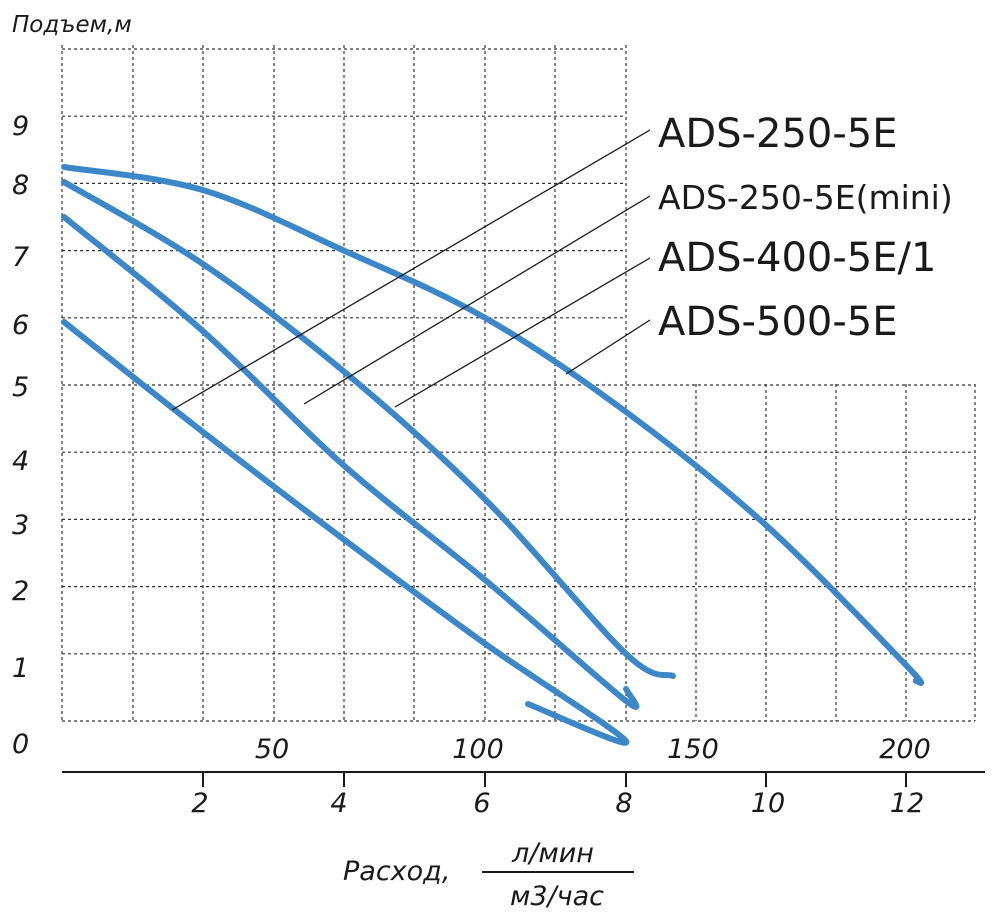 The width and height of the screenshot is (995, 917). What do you see at coordinates (20, 461) in the screenshot?
I see `y-tick-label: 4` at bounding box center [20, 461].